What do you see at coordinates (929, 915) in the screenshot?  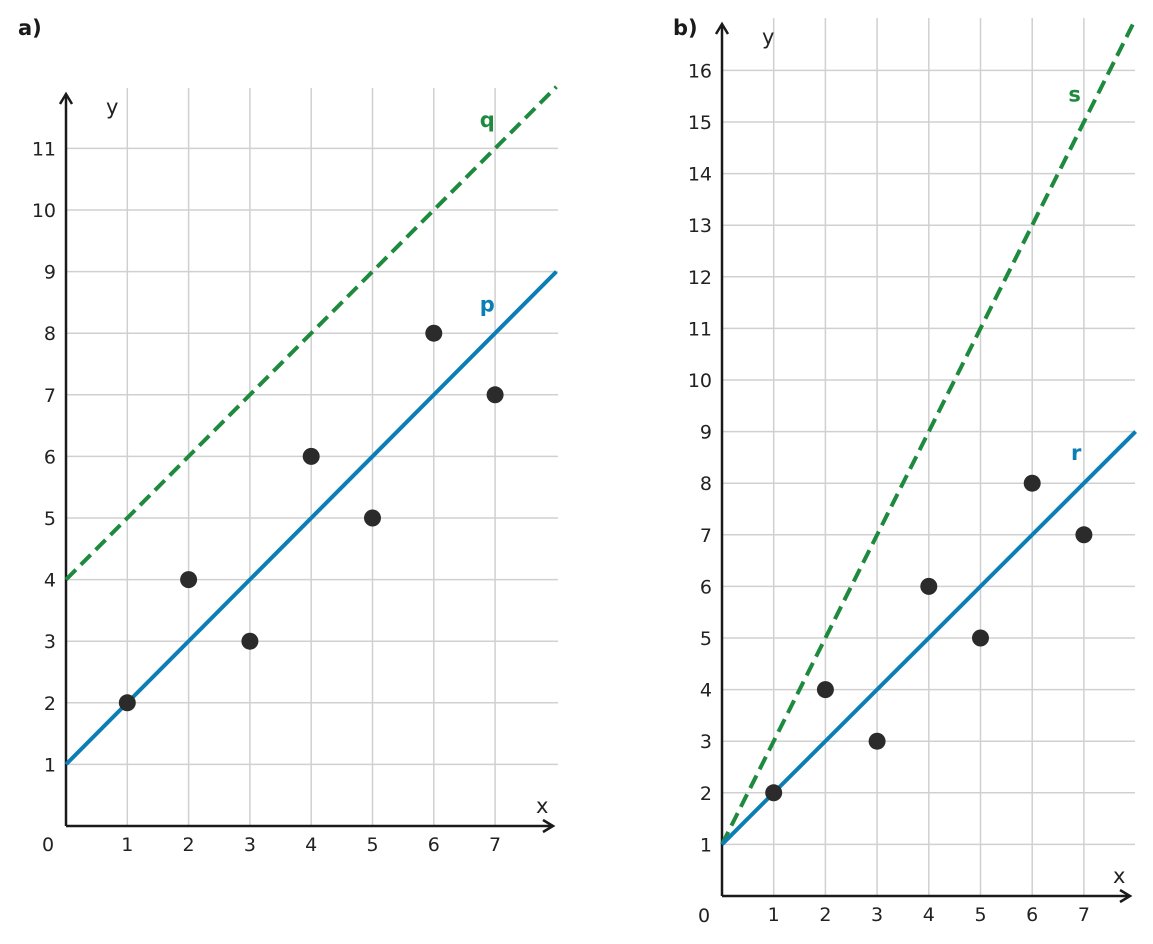 I see `panel-b-x-tick-label-4: 4` at bounding box center [929, 915].